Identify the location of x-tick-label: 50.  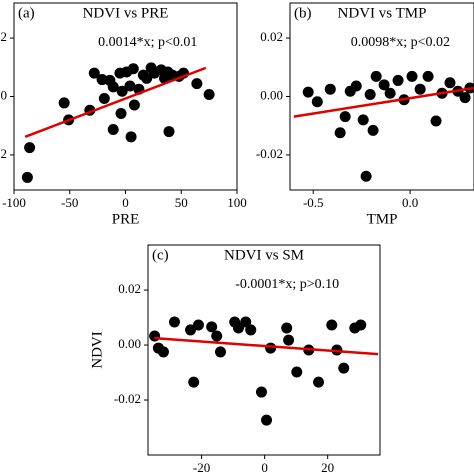
(181, 202).